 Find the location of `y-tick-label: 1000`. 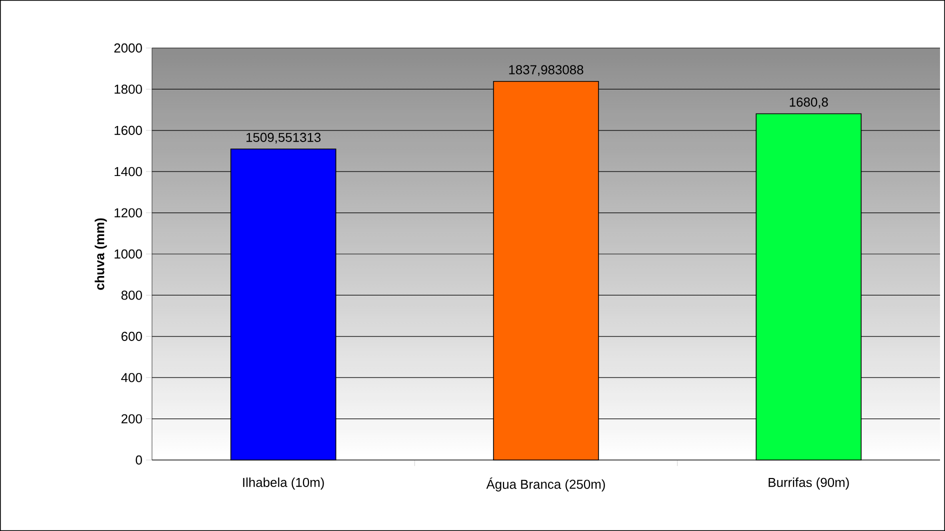

y-tick-label: 1000 is located at coordinates (128, 254).